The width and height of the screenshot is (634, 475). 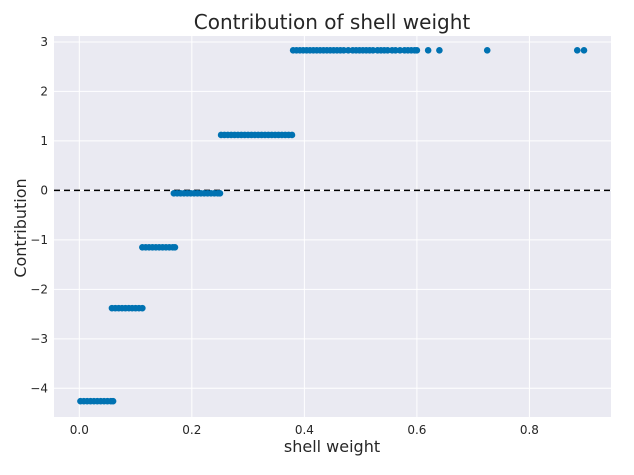 What do you see at coordinates (44, 190) in the screenshot?
I see `y-tick-label: 0` at bounding box center [44, 190].